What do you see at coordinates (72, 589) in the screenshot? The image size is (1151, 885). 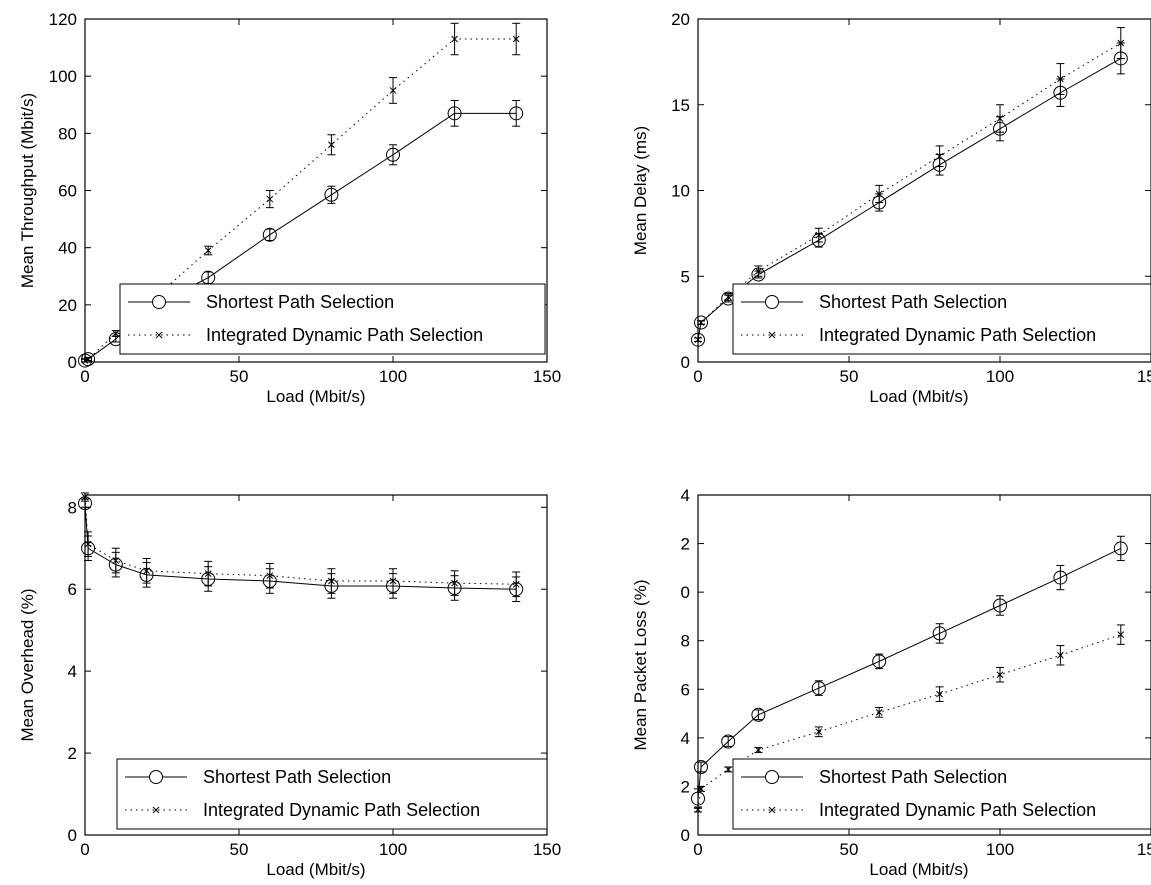 I see `y-tick-label: 6` at bounding box center [72, 589].